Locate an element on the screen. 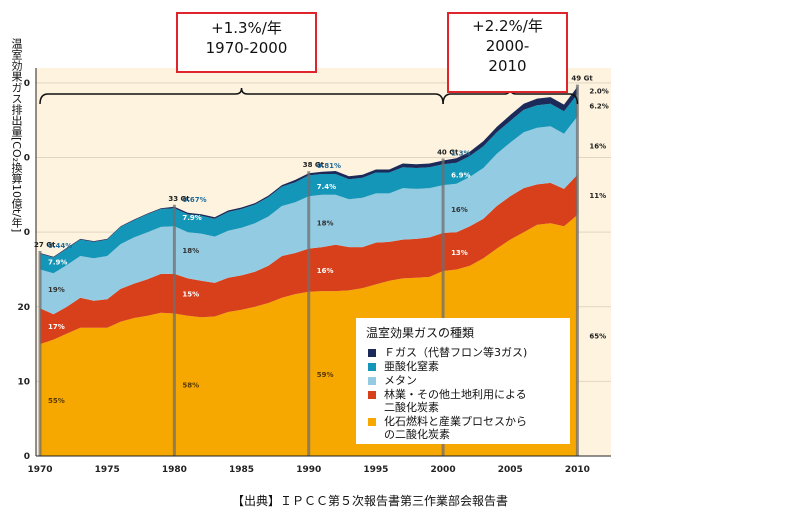  x-tick-1970: 1970 is located at coordinates (39, 470).